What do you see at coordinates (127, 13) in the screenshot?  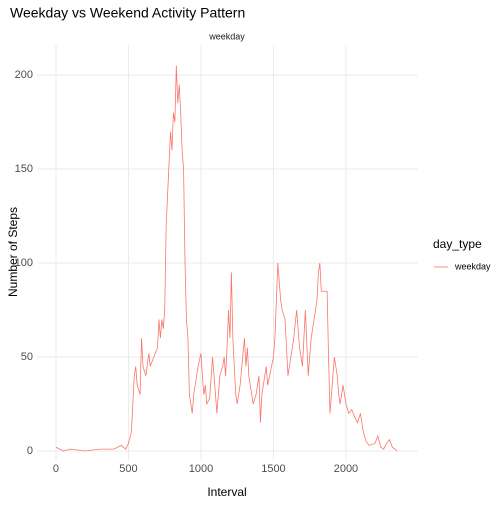 I see `chart-title: Weekday vs Weekend Activity Pattern` at bounding box center [127, 13].